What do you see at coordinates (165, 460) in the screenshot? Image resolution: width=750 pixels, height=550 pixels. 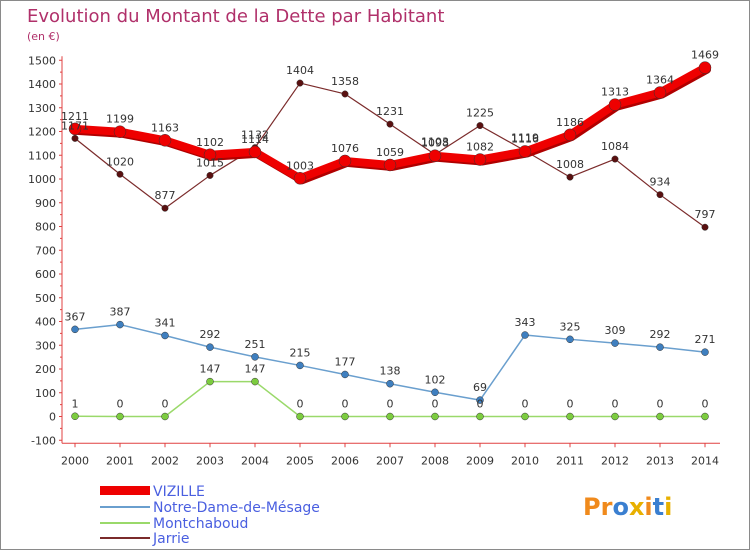 I see `x-tick-label: 2002` at bounding box center [165, 460].